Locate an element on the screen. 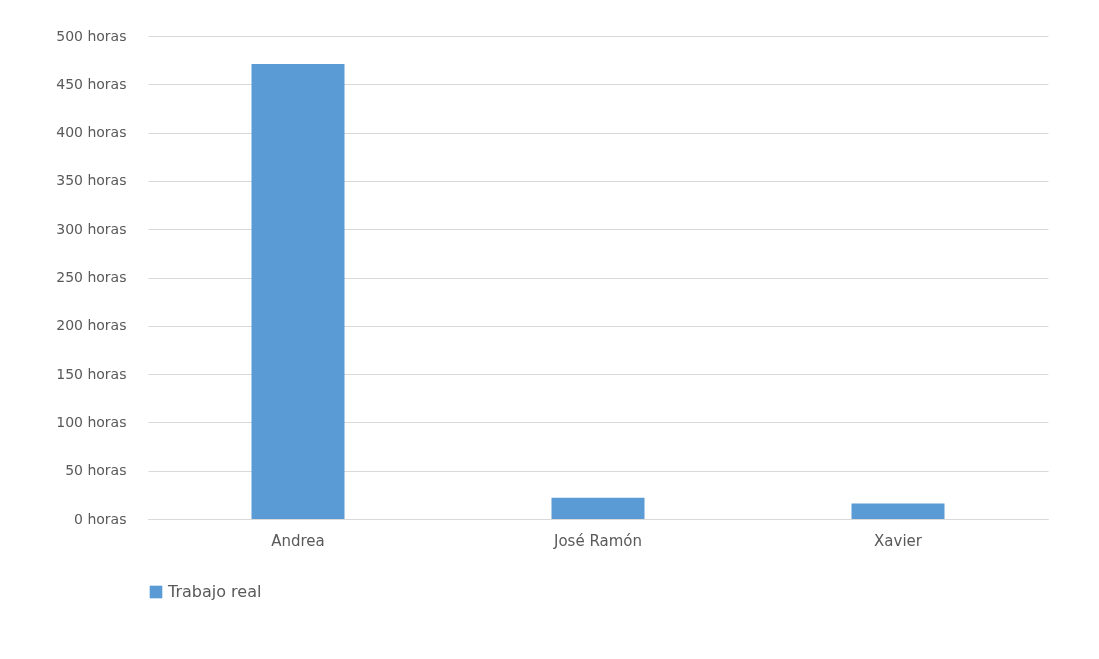 This screenshot has height=659, width=1099. y-tick-label: 500 horas is located at coordinates (91, 35).